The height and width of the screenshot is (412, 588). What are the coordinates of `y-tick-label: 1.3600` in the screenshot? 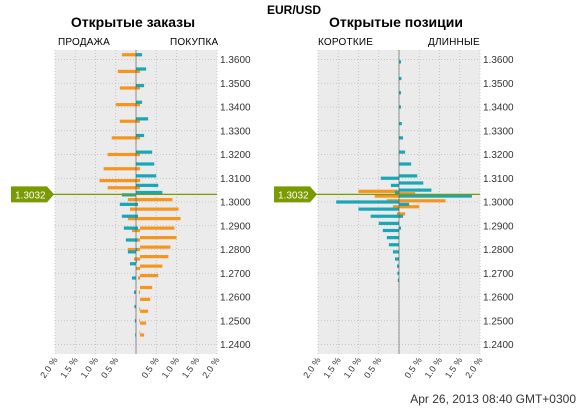 It's located at (498, 60).